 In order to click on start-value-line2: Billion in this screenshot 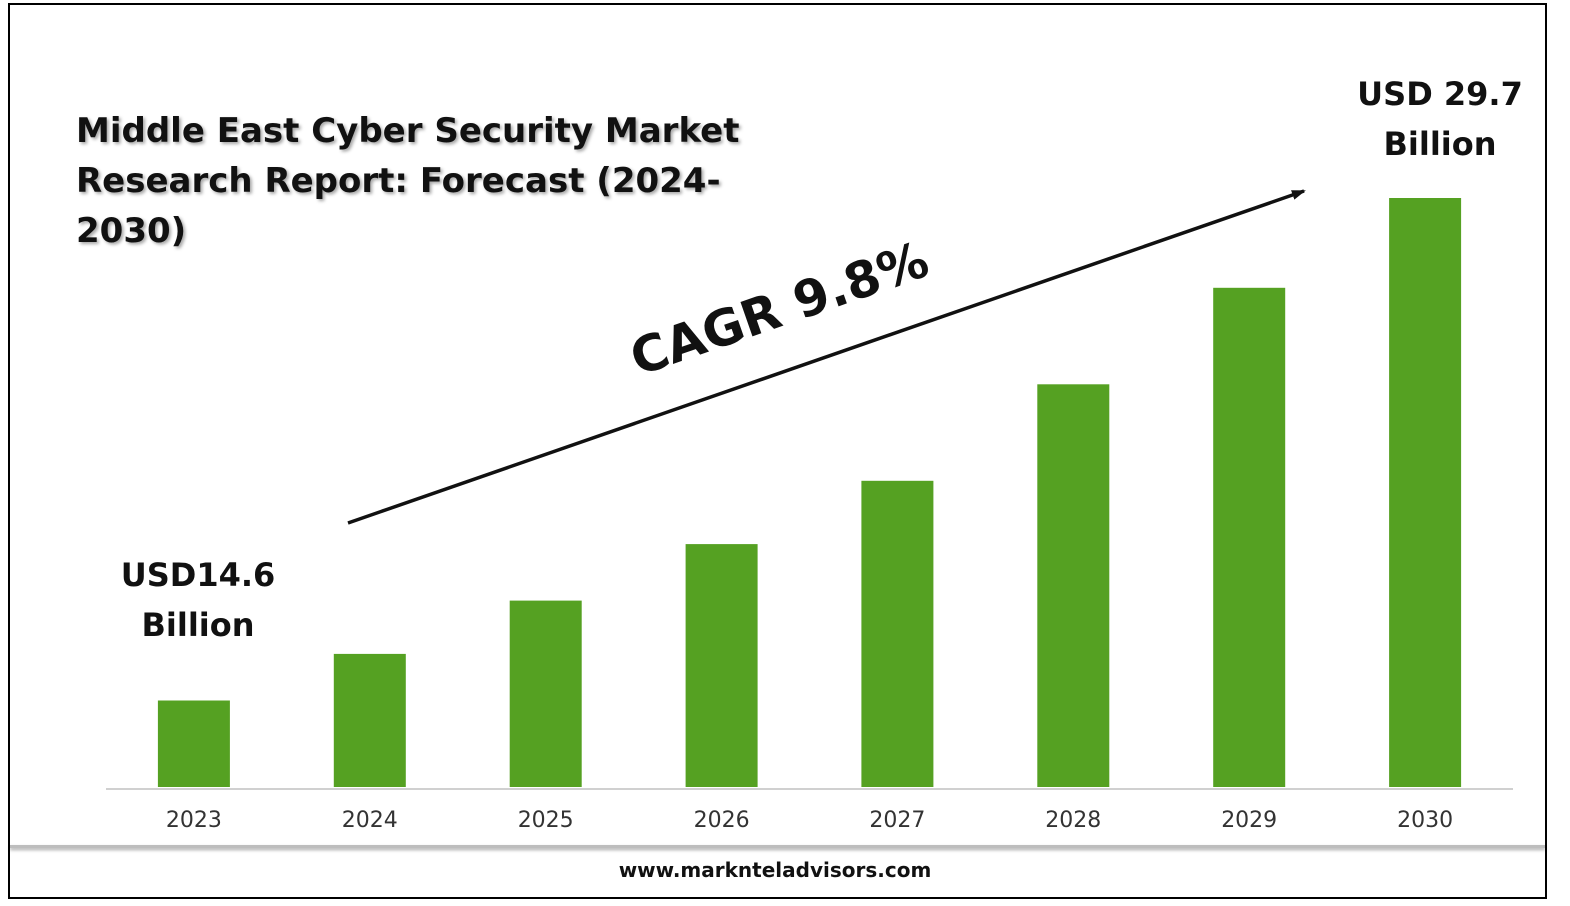, I will do `click(198, 625)`.